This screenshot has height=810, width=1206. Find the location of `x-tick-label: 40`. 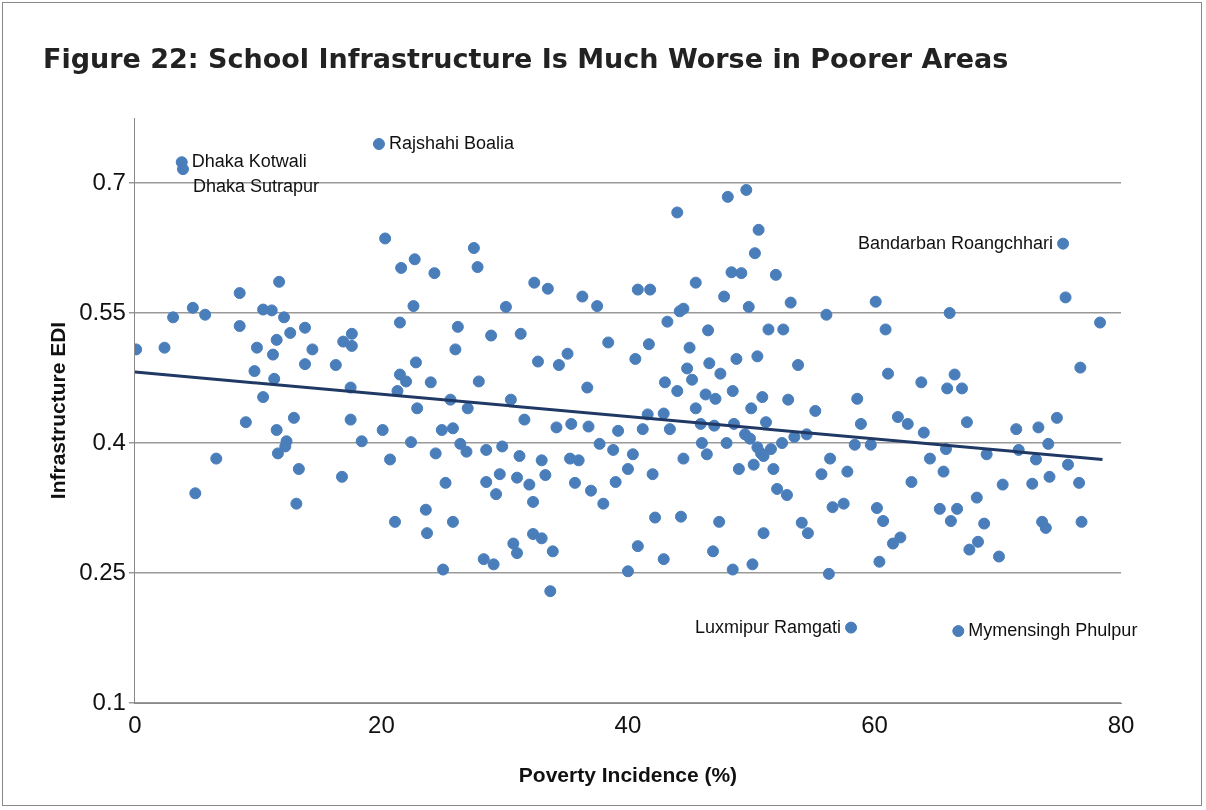

x-tick-label: 40 is located at coordinates (628, 725).